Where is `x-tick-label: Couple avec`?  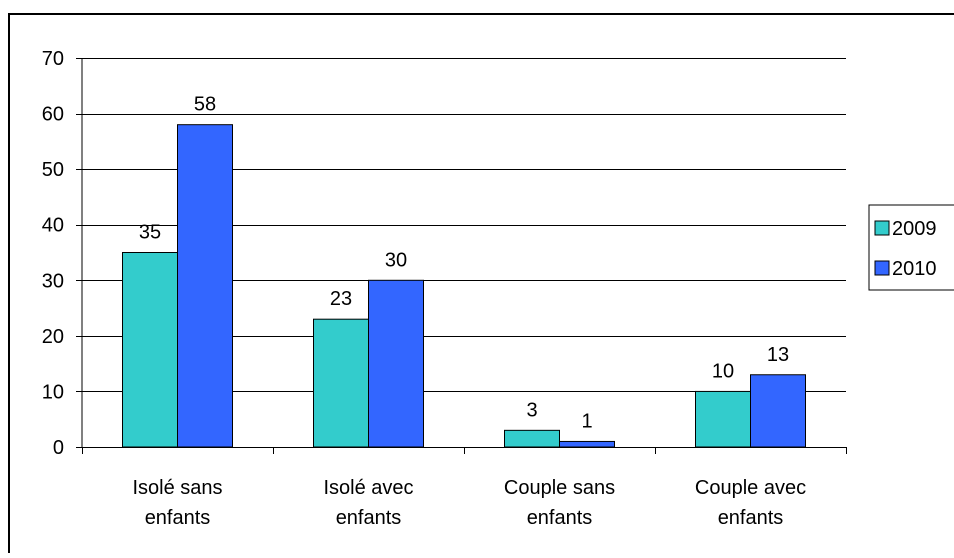
x-tick-label: Couple avec is located at coordinates (750, 488).